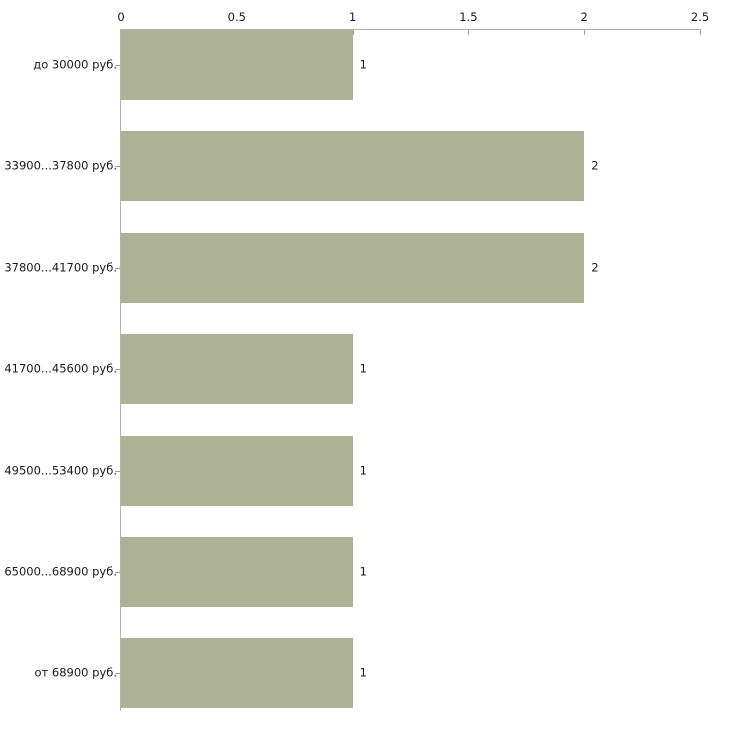  I want to click on y-axis-line, so click(120, 370).